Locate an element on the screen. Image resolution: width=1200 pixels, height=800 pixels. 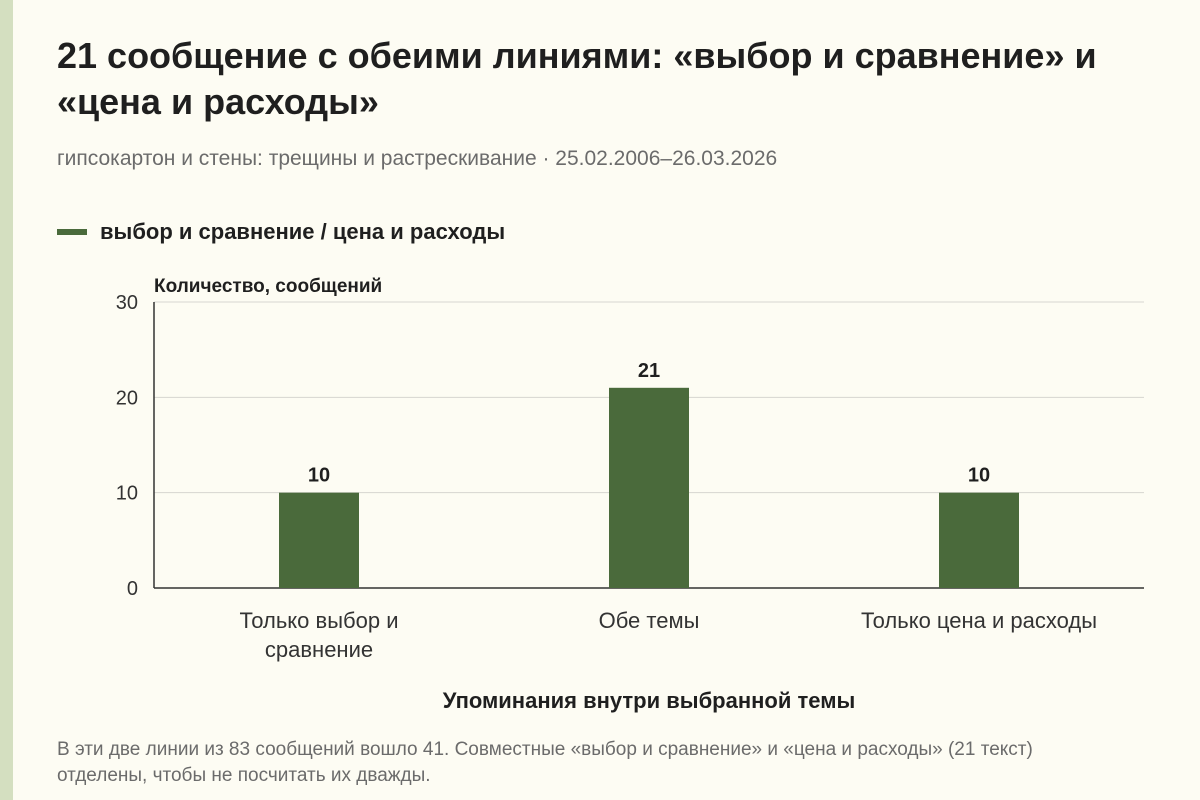
legend-swatch is located at coordinates (72, 232).